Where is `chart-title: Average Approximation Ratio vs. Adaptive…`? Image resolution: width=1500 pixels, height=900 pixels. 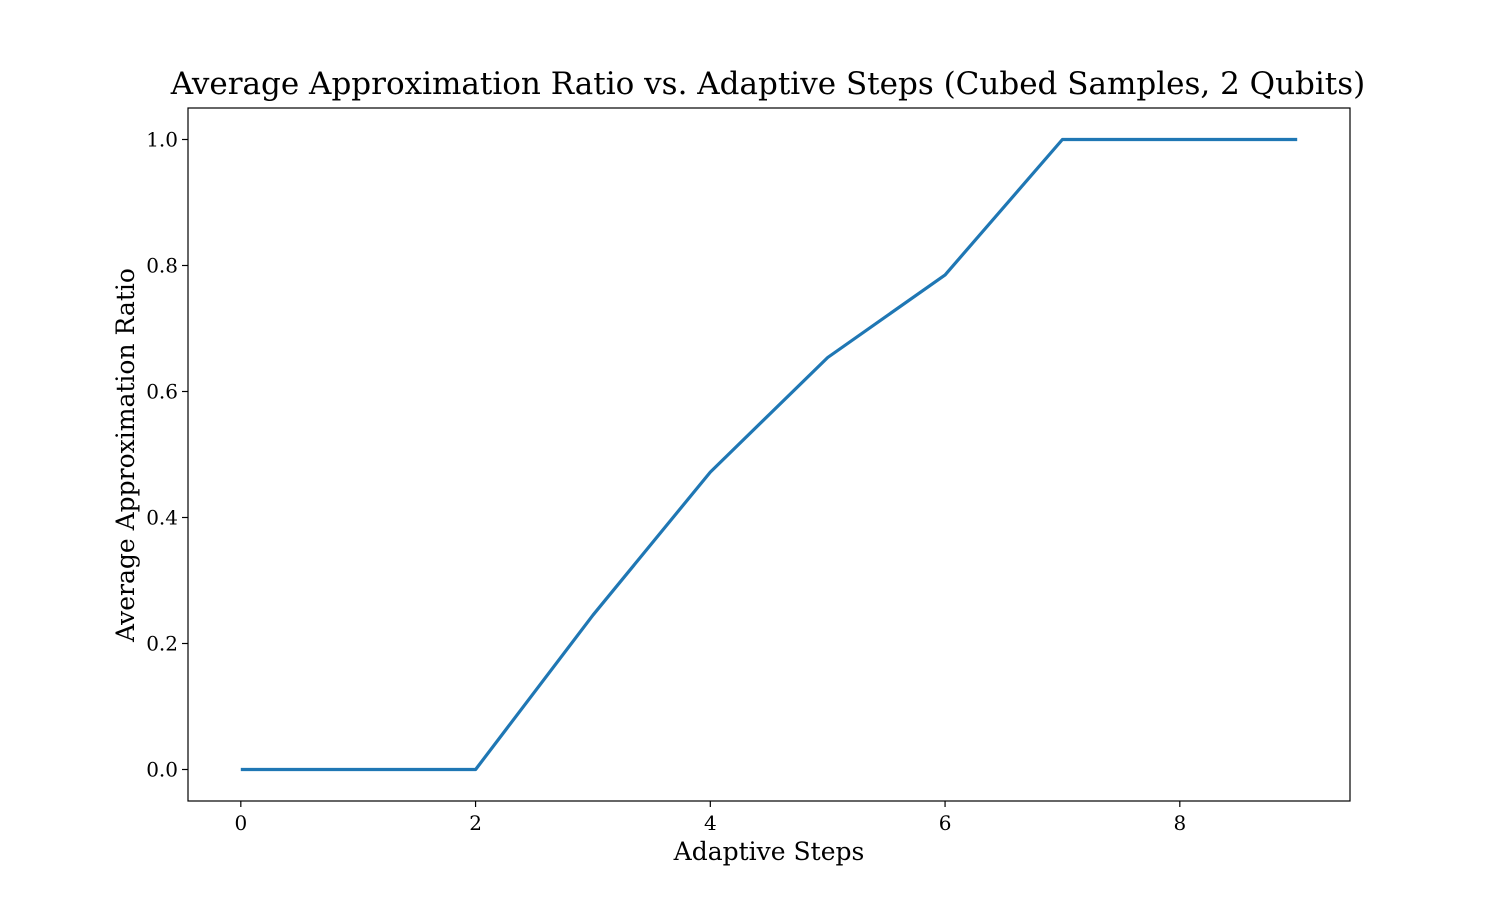 chart-title: Average Approximation Ratio vs. Adaptive… is located at coordinates (768, 84).